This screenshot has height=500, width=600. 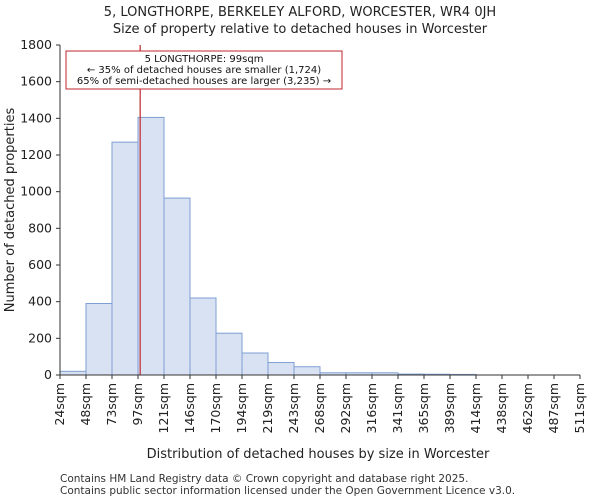 What do you see at coordinates (345, 408) in the screenshot?
I see `x-tick-label-292sqm: 292sqm` at bounding box center [345, 408].